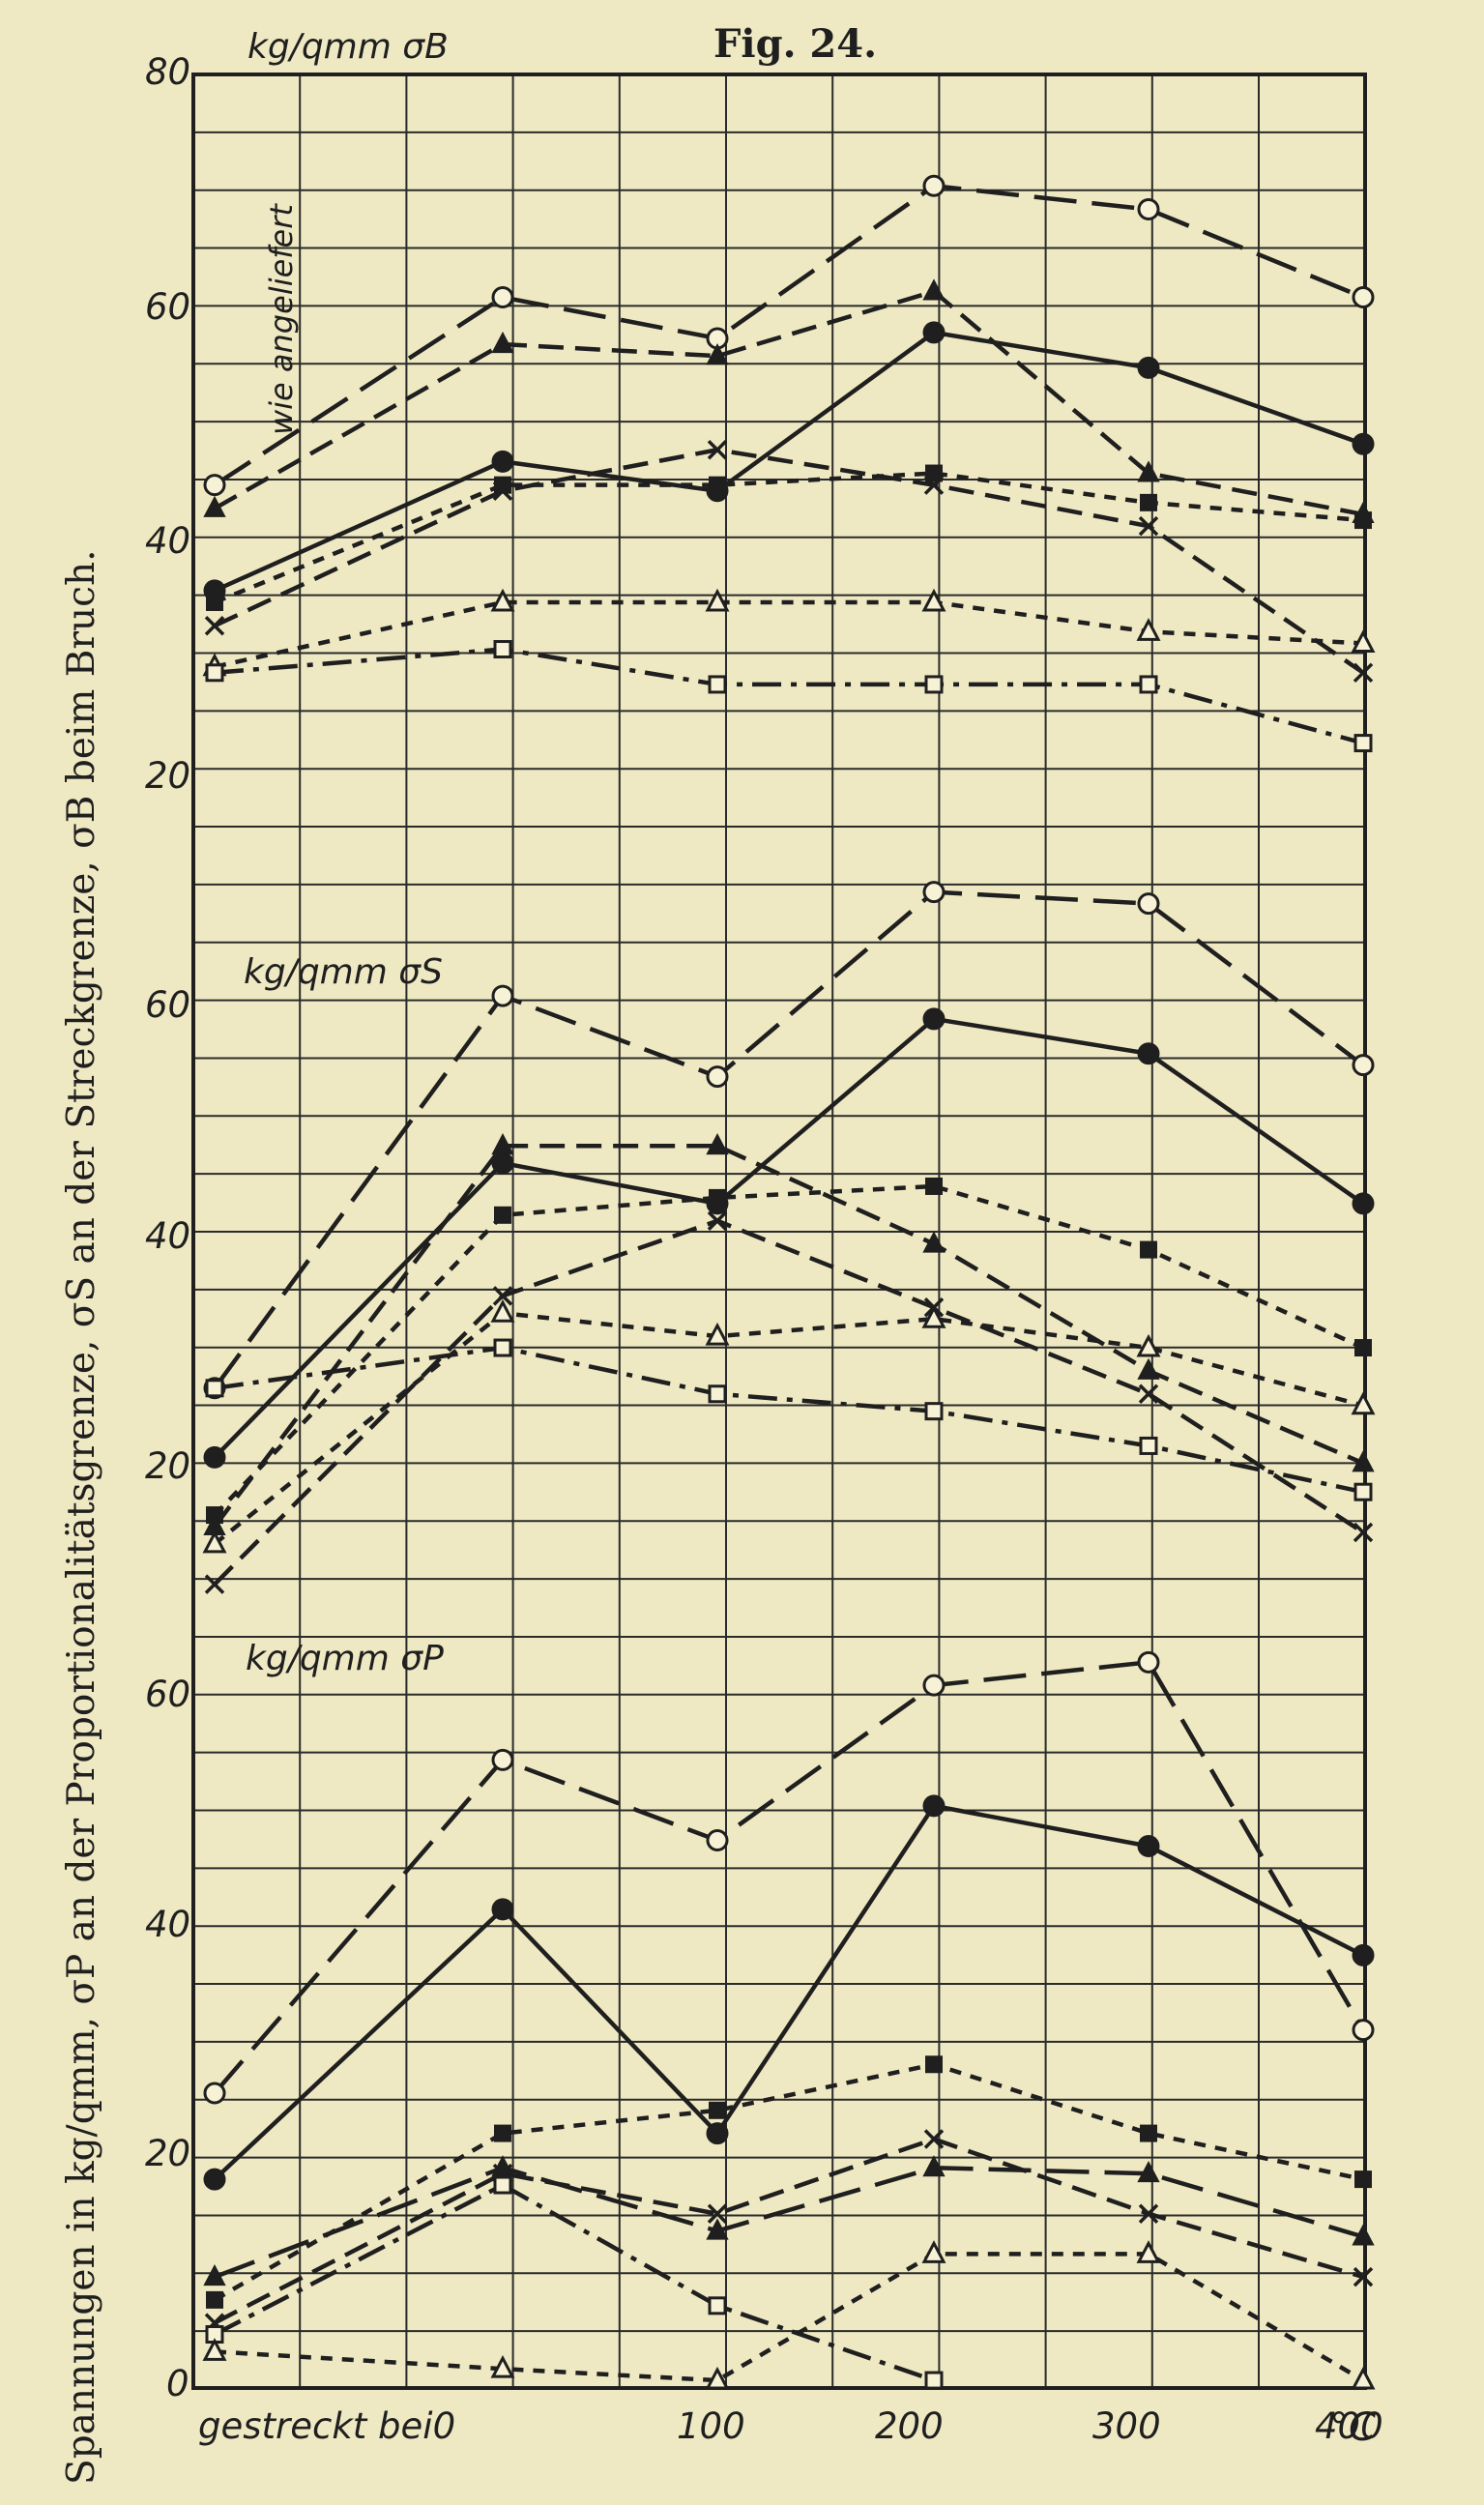 This screenshot has width=1484, height=2505. What do you see at coordinates (345, 1659) in the screenshot?
I see `panel-label-sigma-p: kg/qmm σP` at bounding box center [345, 1659].